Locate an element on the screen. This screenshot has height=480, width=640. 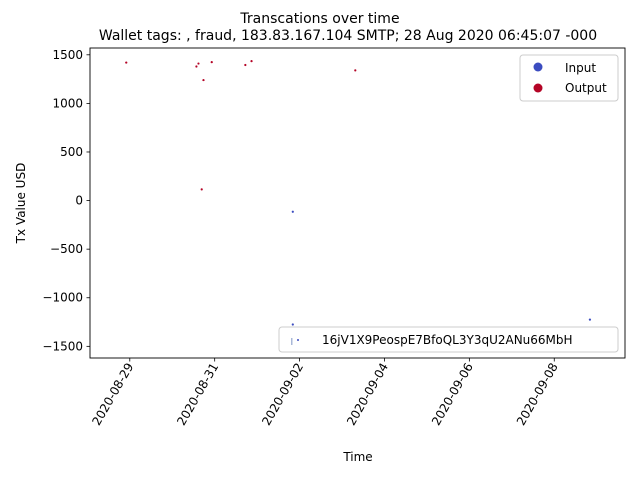
y-tick-label: −500 is located at coordinates (66, 249).